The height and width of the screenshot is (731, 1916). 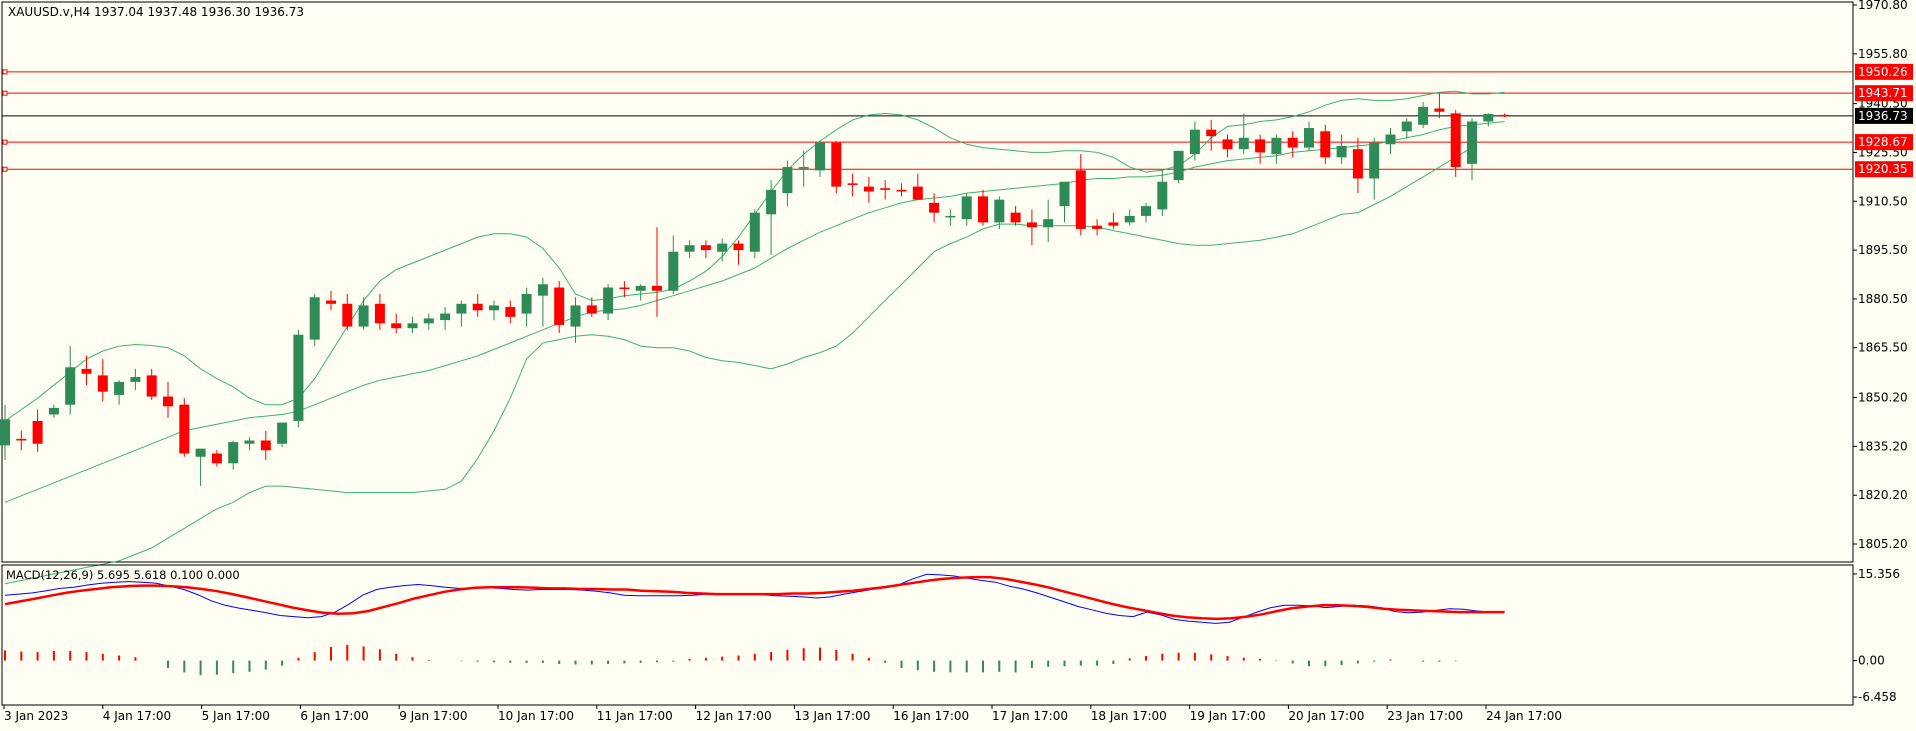 What do you see at coordinates (927, 120) in the screenshot?
I see `horizontal-levels` at bounding box center [927, 120].